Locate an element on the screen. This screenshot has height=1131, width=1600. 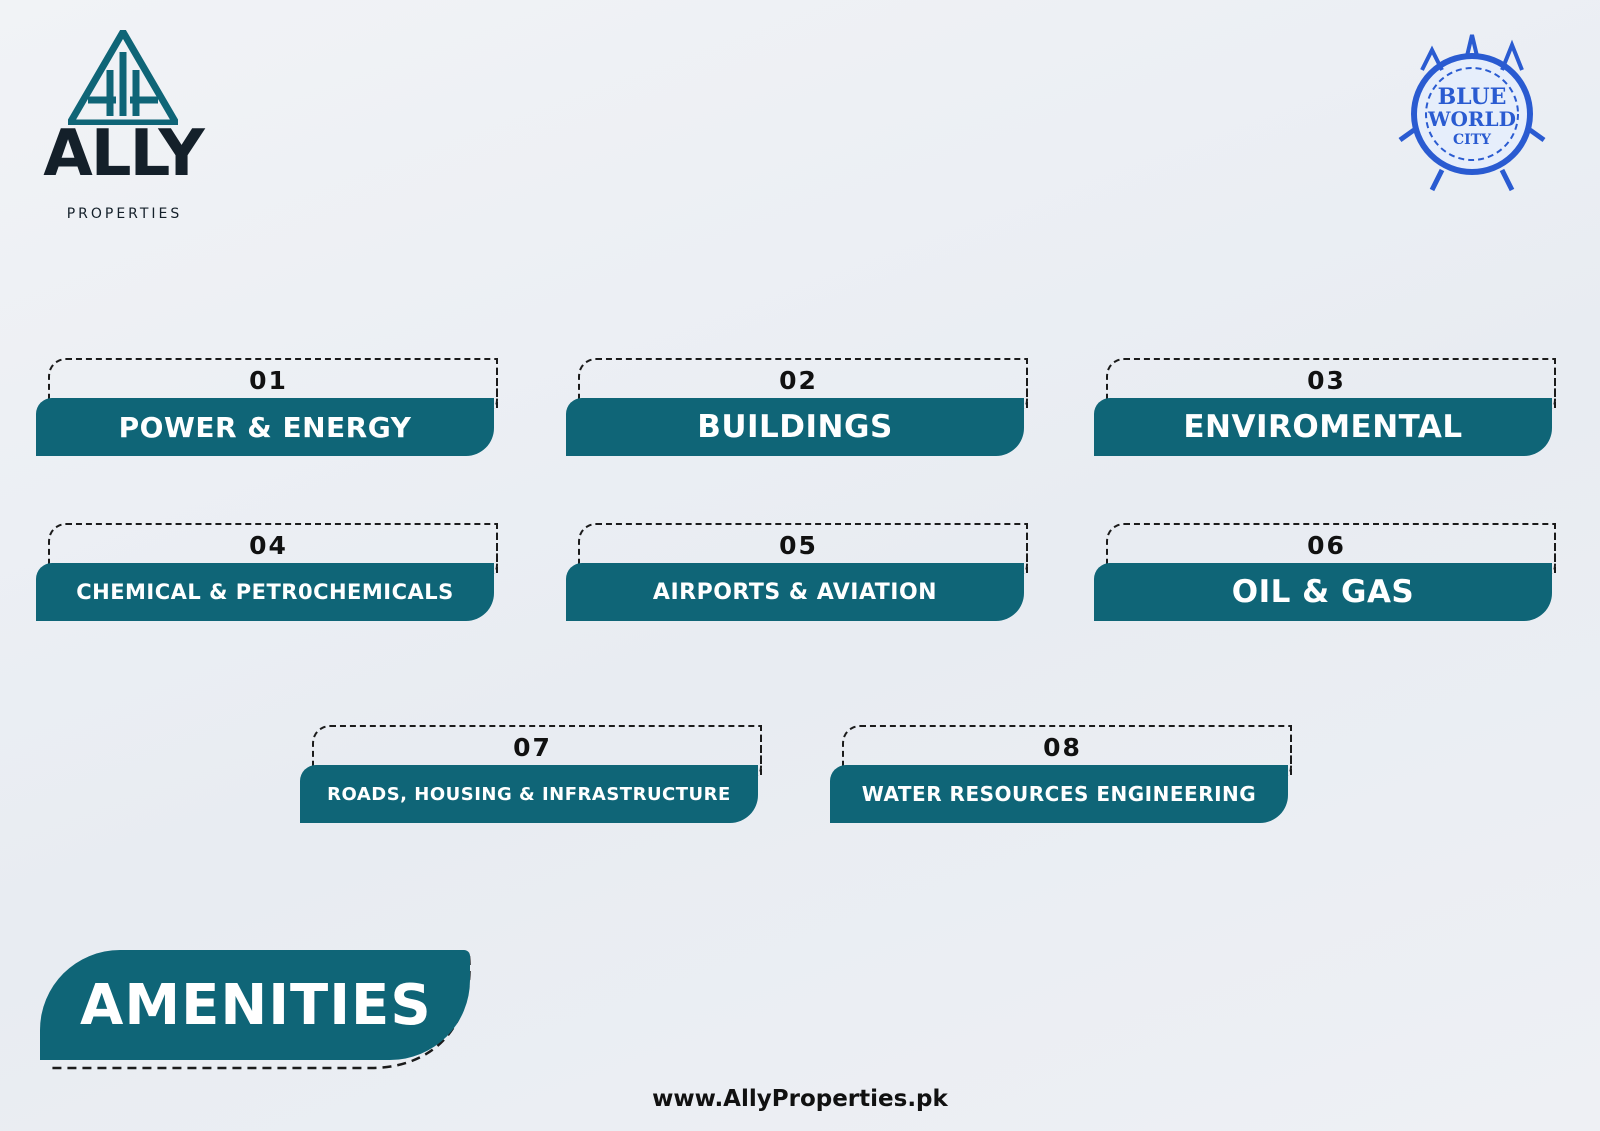
amenities-banner: AMENITIES is located at coordinates (260, 1012).